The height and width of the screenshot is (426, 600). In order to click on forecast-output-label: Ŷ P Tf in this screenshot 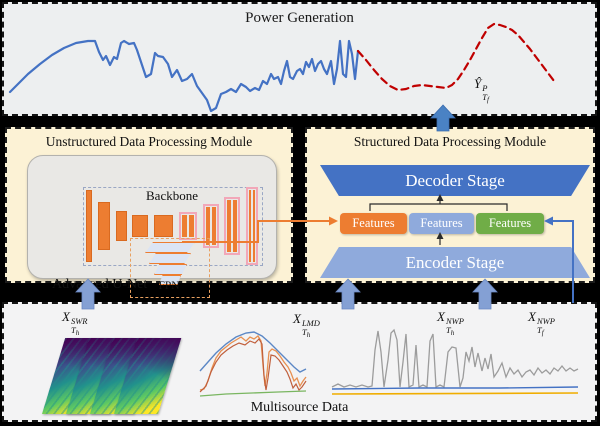, I will do `click(481, 90)`.